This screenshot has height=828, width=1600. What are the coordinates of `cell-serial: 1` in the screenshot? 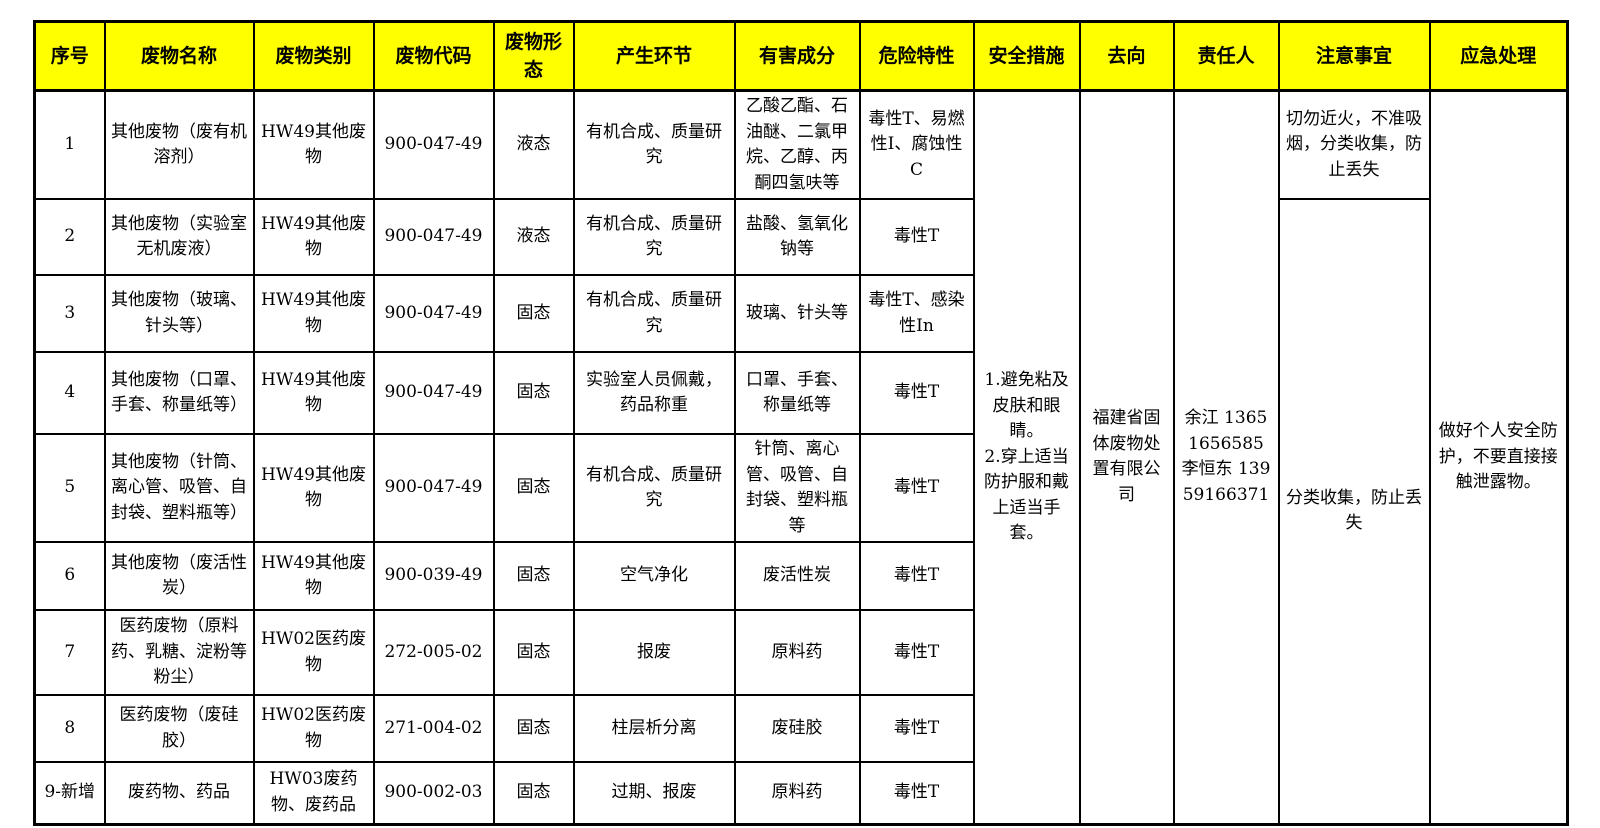 It's located at (69, 144).